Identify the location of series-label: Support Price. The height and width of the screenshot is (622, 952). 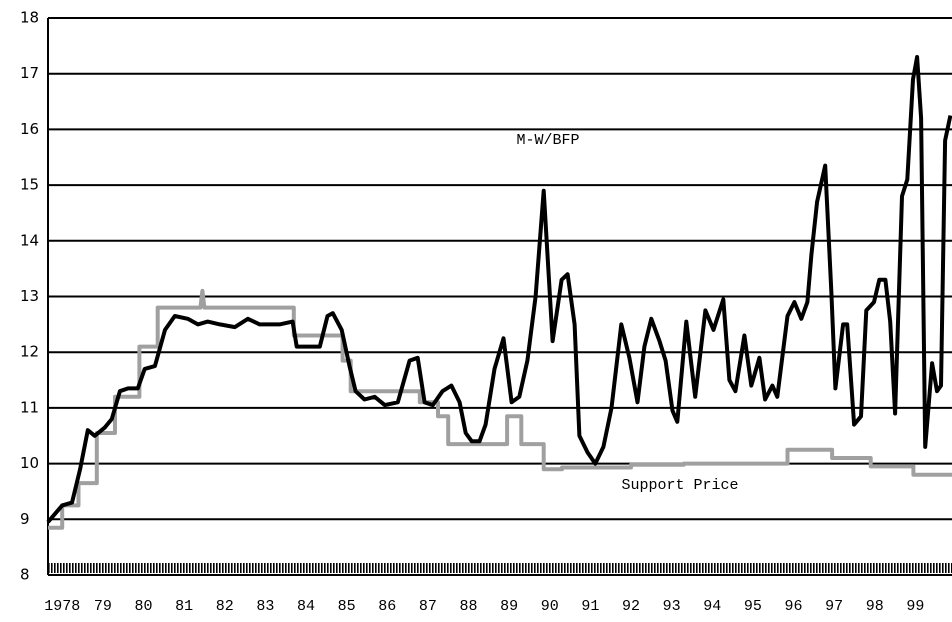
(679, 485).